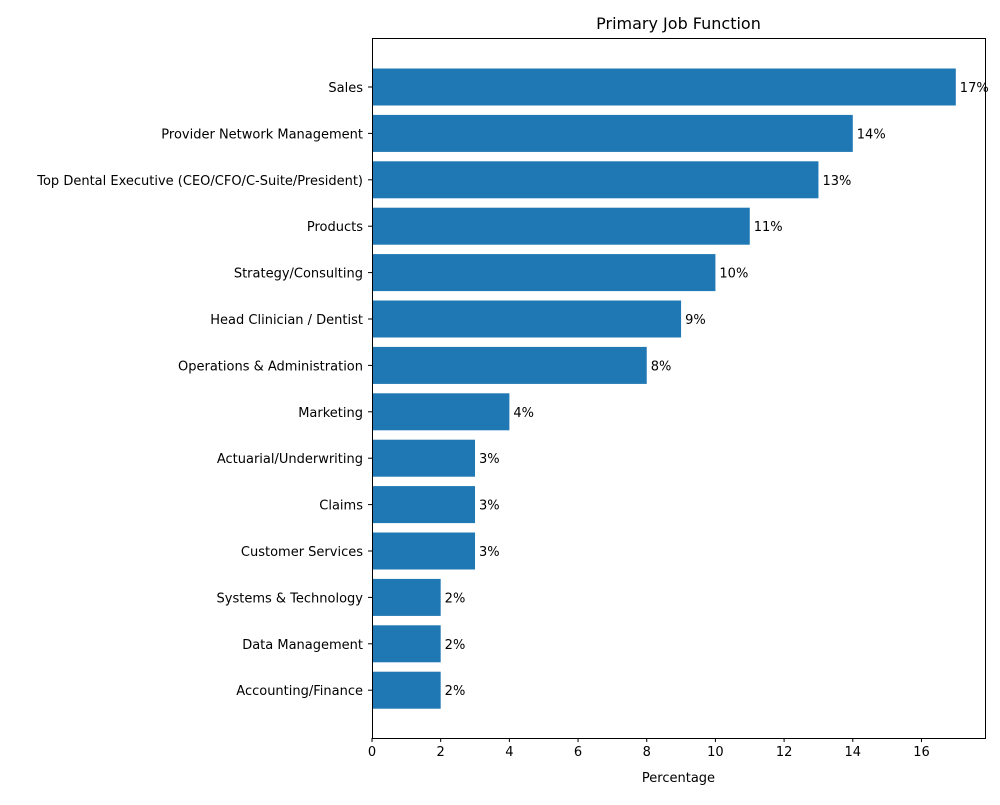 Image resolution: width=1000 pixels, height=805 pixels. What do you see at coordinates (921, 752) in the screenshot?
I see `x-tick-label: 16` at bounding box center [921, 752].